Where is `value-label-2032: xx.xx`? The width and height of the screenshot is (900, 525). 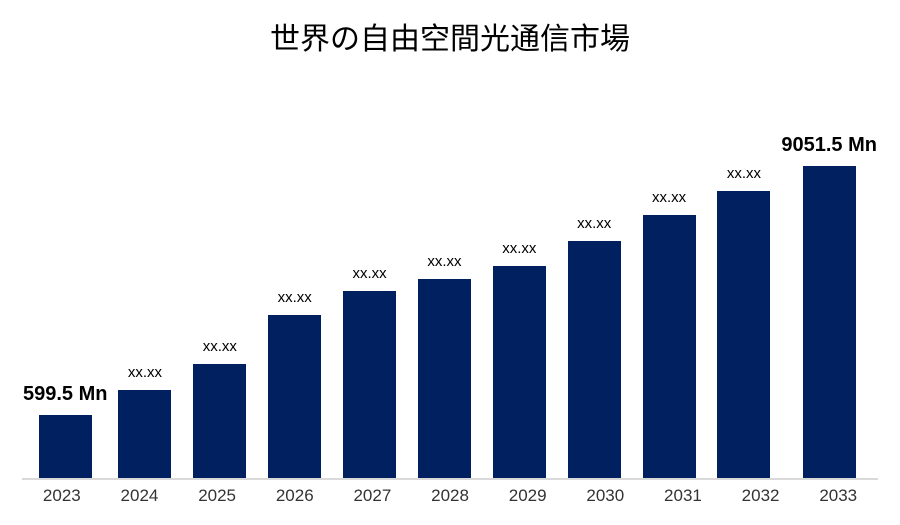 value-label-2032: xx.xx is located at coordinates (743, 173).